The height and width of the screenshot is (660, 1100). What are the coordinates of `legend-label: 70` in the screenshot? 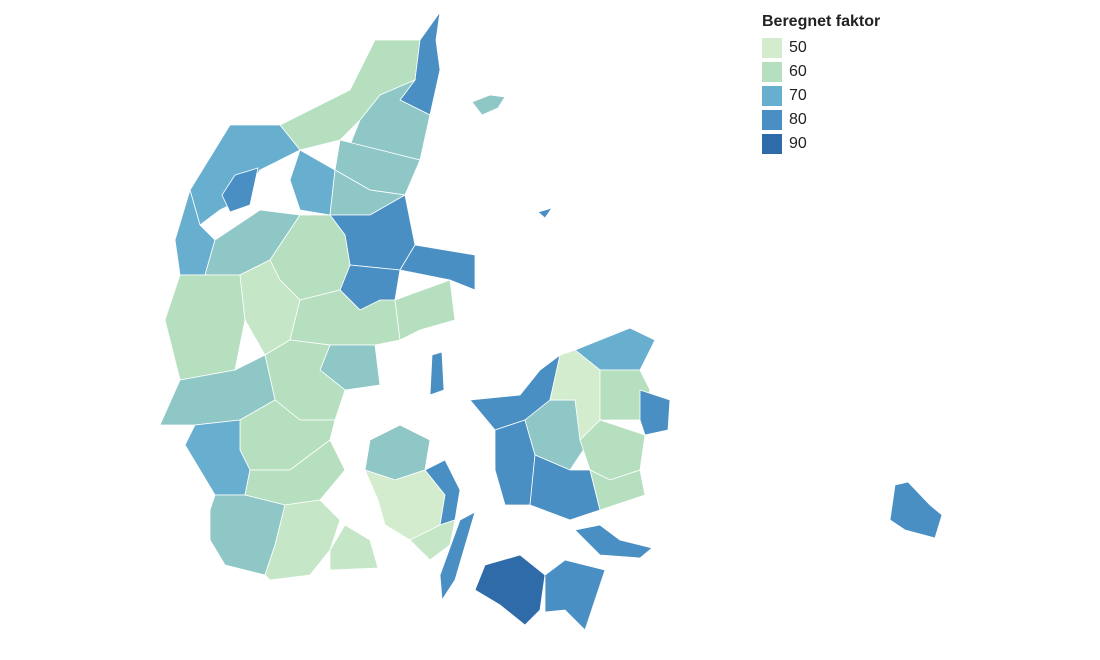 It's located at (798, 95).